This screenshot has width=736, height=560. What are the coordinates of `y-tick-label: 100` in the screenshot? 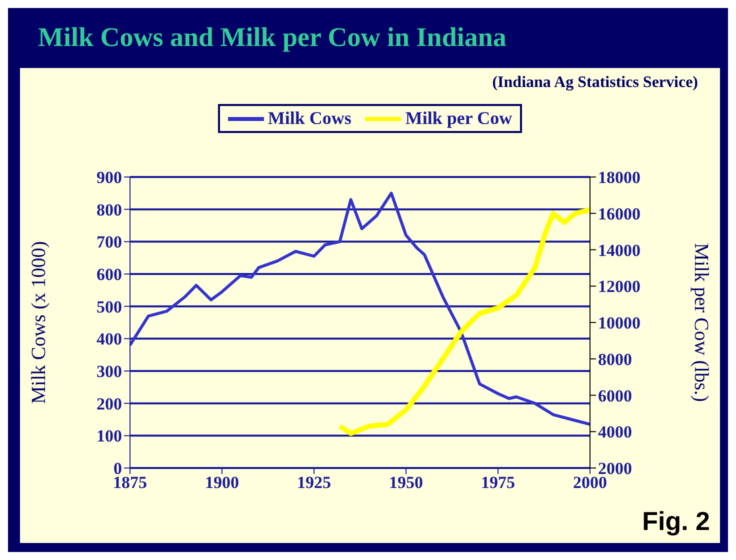 It's located at (109, 436).